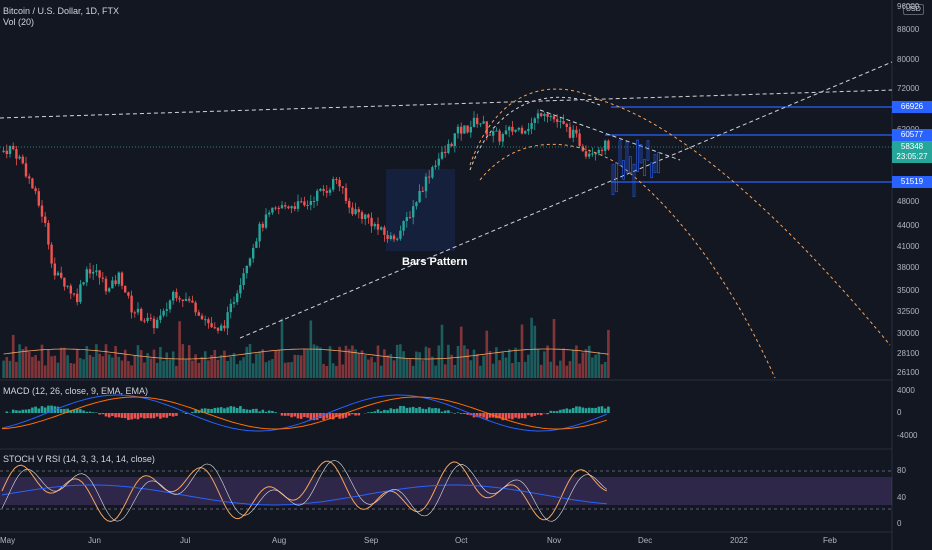 The width and height of the screenshot is (932, 550). What do you see at coordinates (912, 147) in the screenshot?
I see `price-label-last: 58348` at bounding box center [912, 147].